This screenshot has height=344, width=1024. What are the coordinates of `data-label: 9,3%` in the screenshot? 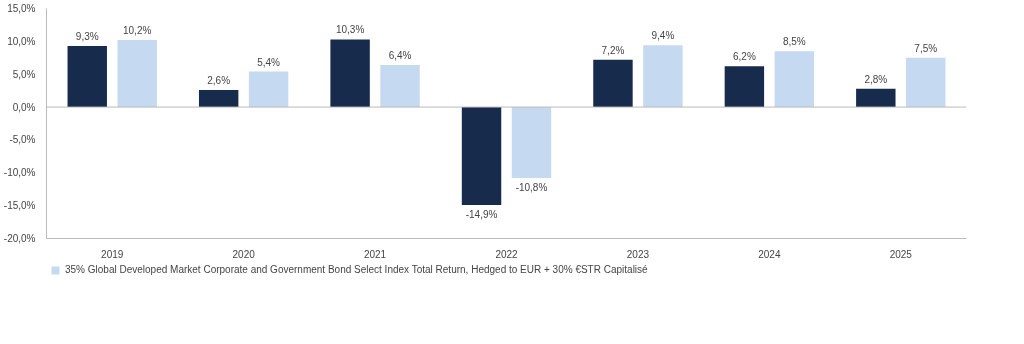 It's located at (87, 36).